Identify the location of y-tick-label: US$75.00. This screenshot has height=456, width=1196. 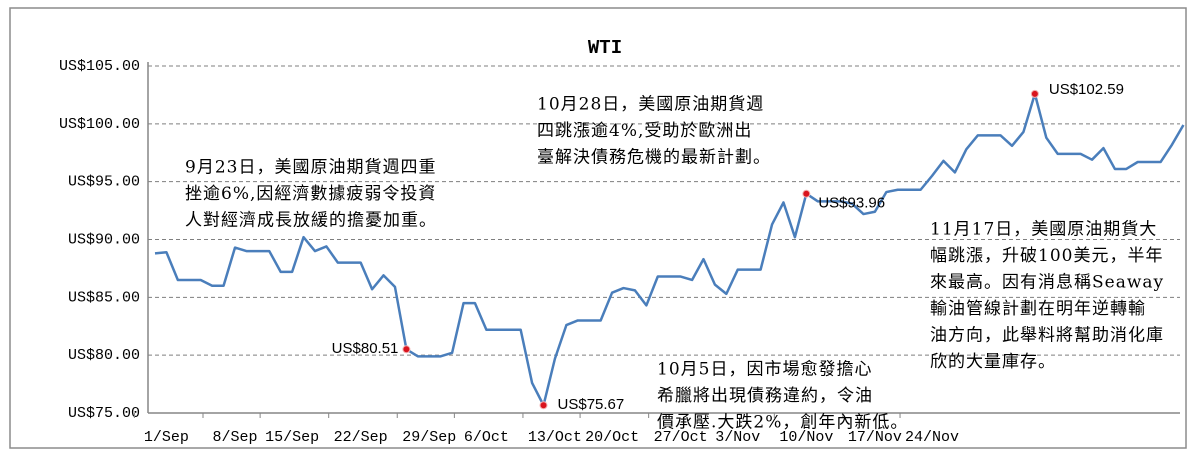
(104, 413).